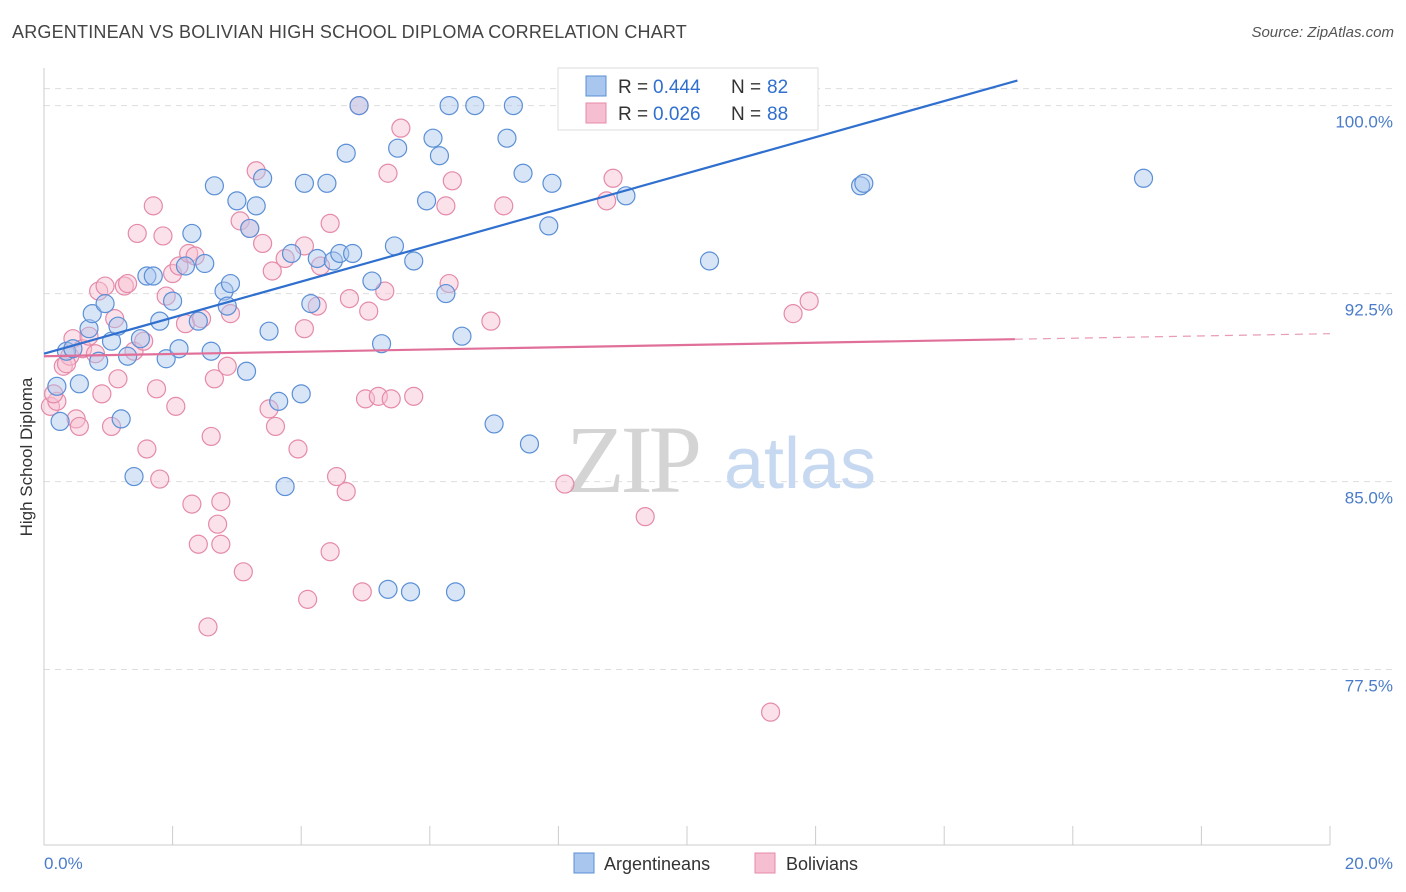 The width and height of the screenshot is (1406, 892). Describe the element at coordinates (677, 87) in the screenshot. I see `legend-r-value-argentineans: 0.444` at that location.